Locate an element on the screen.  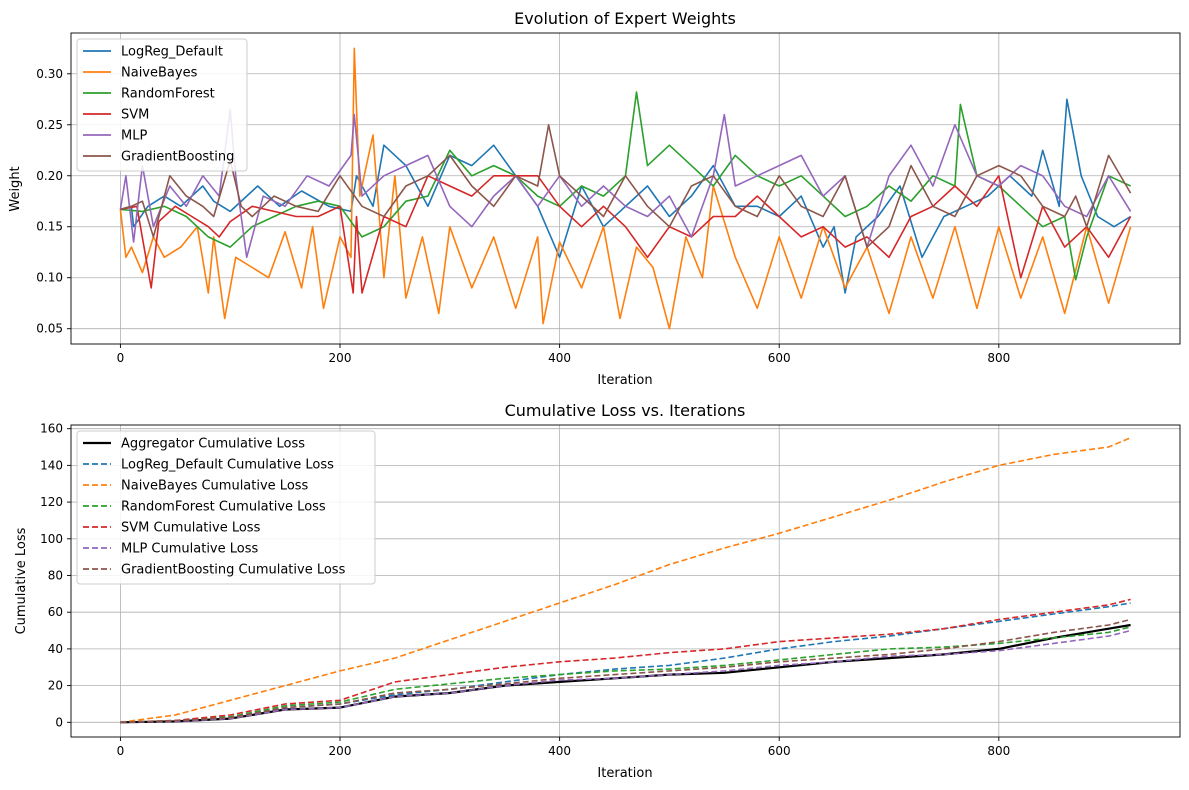
legend-label: RandomForest Cumulative Loss is located at coordinates (223, 507).